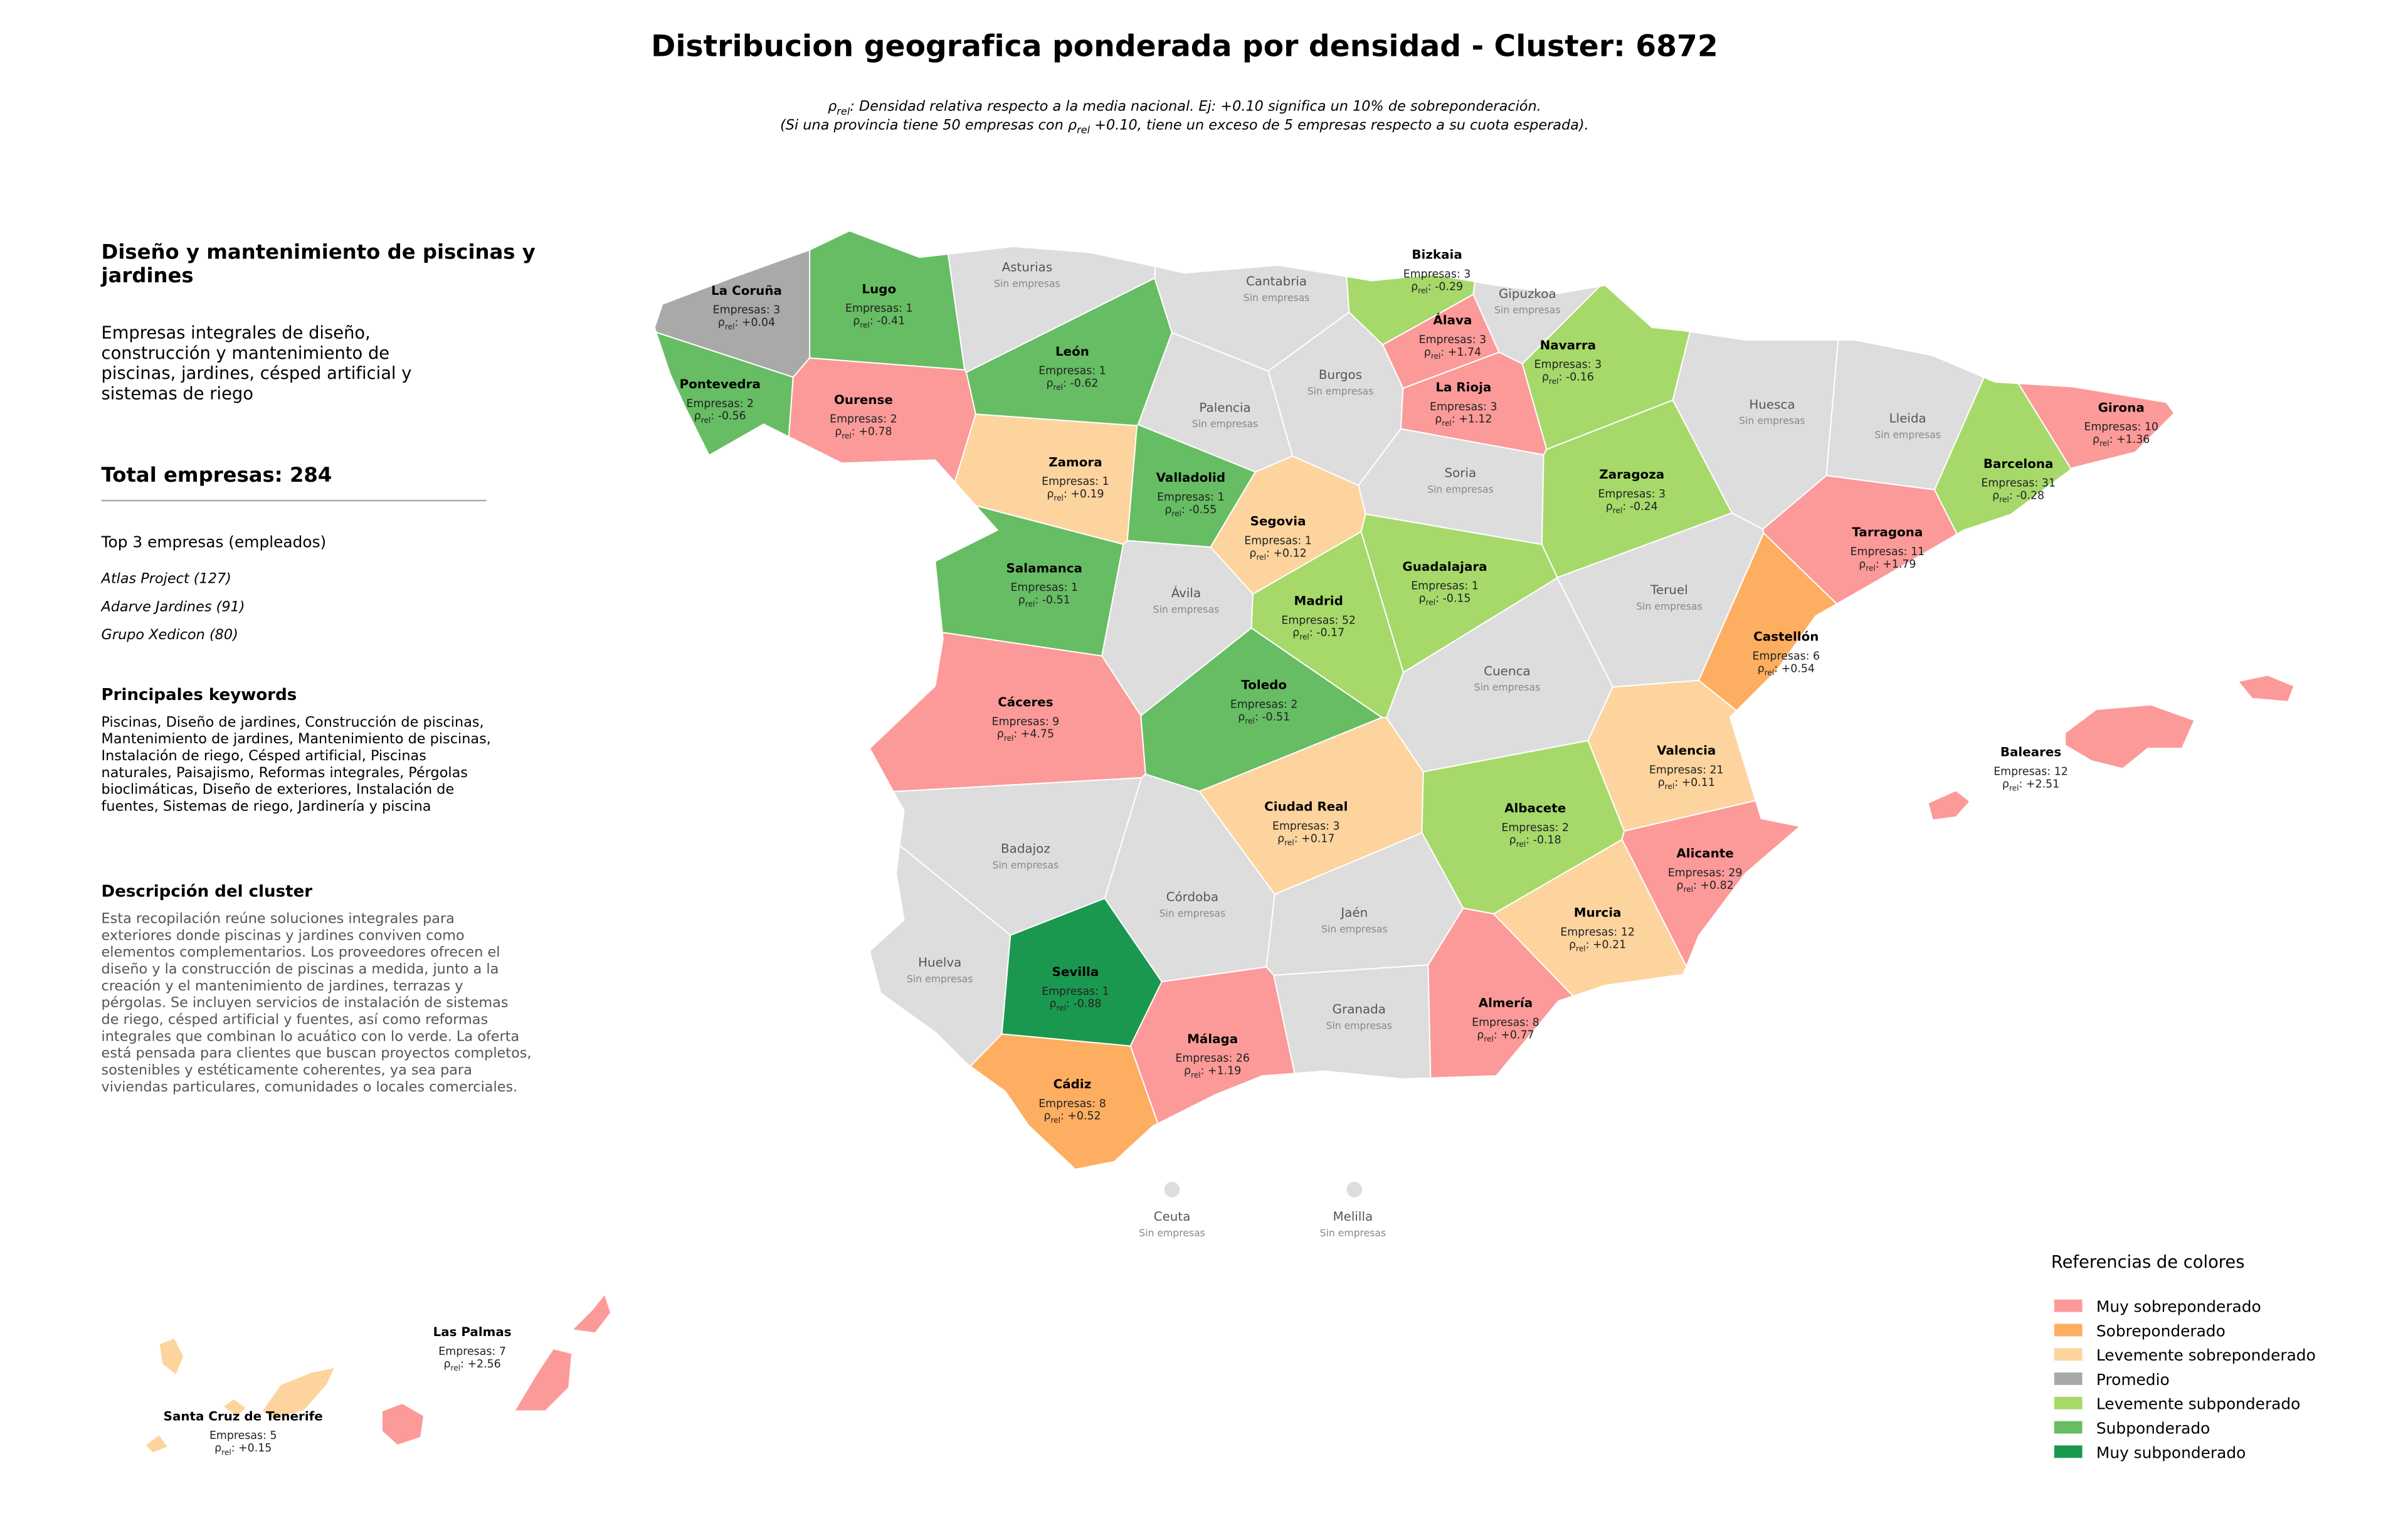 This screenshot has height=1528, width=2408. Describe the element at coordinates (1102, 1104) in the screenshot. I see `count-value: 8` at that location.